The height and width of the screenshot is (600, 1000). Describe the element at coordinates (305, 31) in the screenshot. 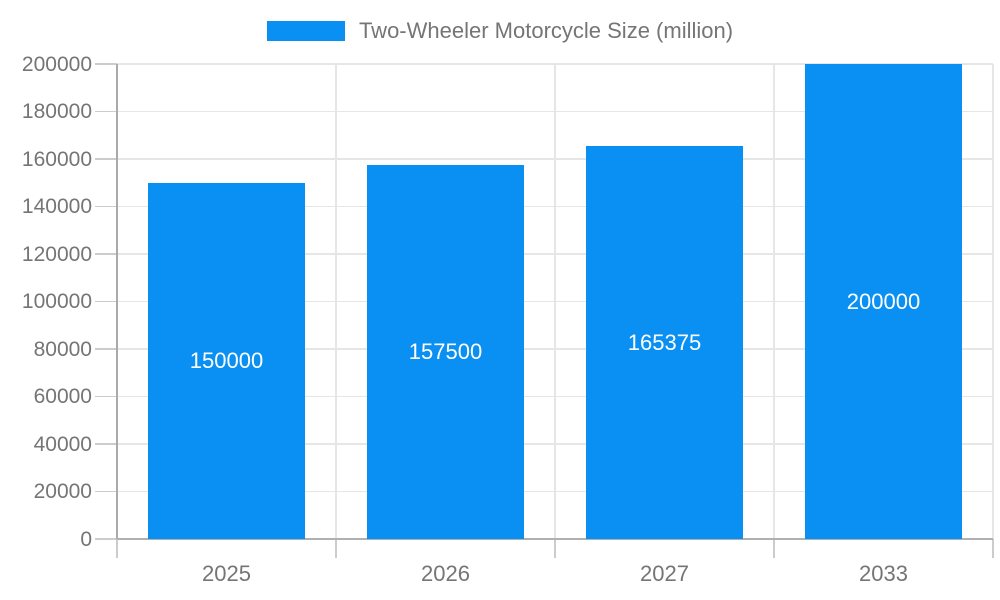

I see `legend-swatch` at that location.